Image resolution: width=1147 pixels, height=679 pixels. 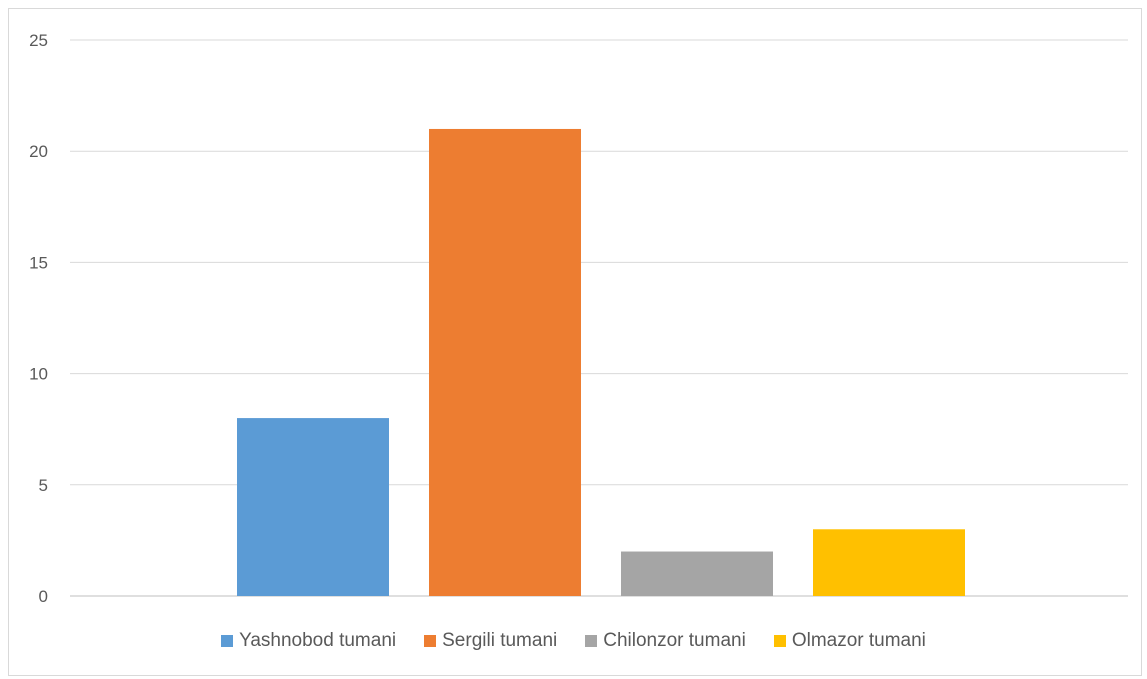 I want to click on y-tick-label: 5, so click(x=43, y=485).